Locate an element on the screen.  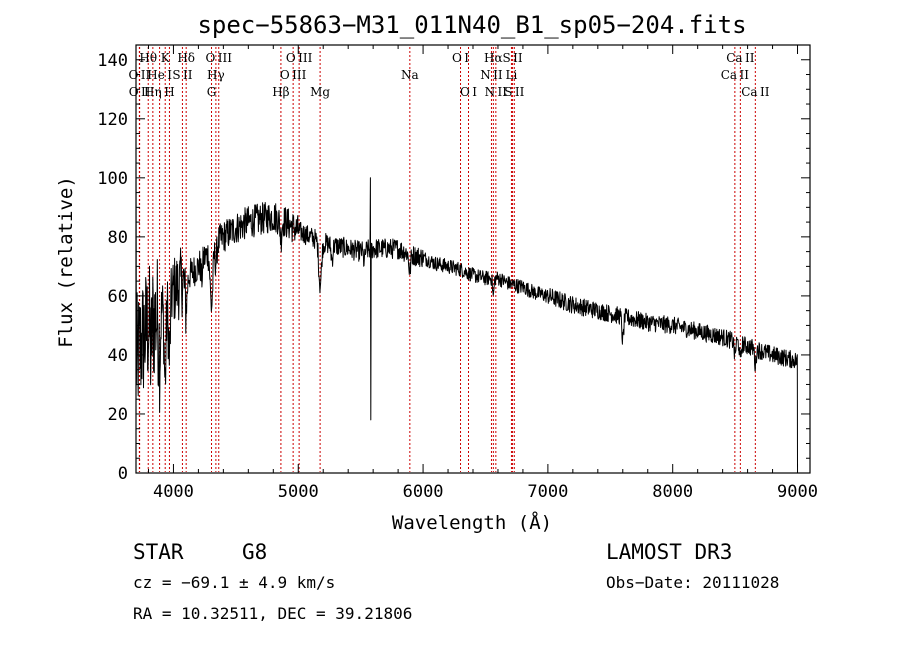
spectral-line-label: Hγ is located at coordinates (216, 75).